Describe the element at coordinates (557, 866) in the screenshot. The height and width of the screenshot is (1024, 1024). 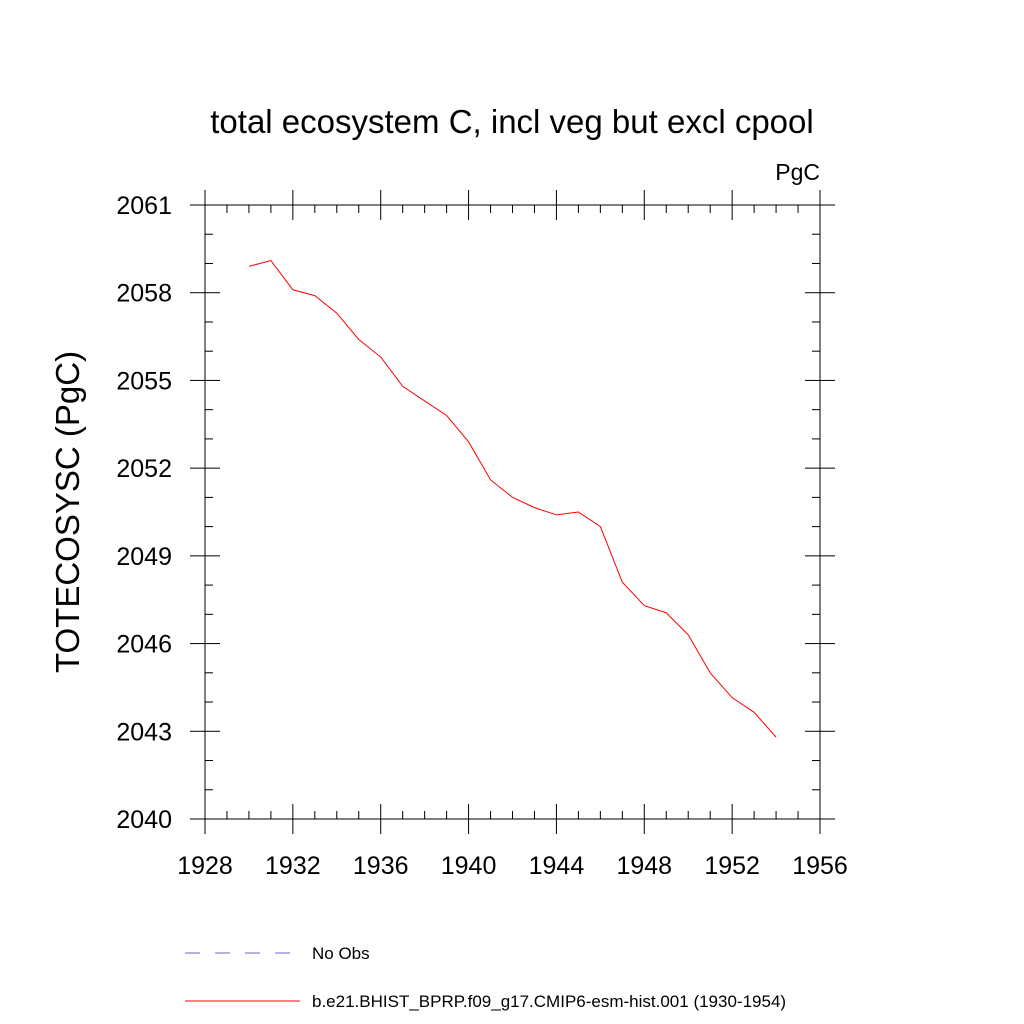
I see `x-tick-label: 1944` at that location.